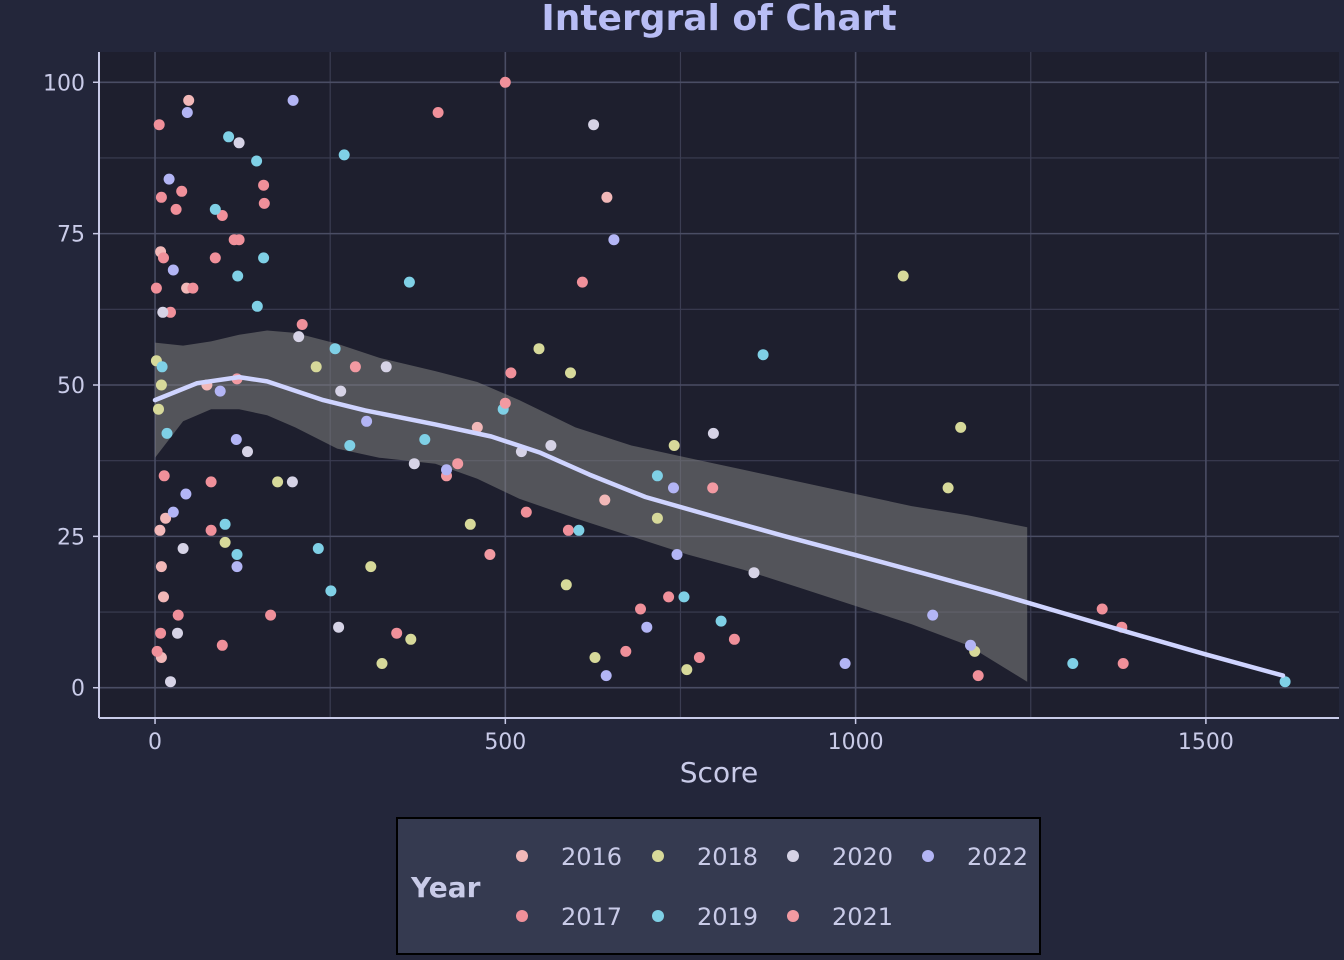  Describe the element at coordinates (719, 772) in the screenshot. I see `x-axis-title: Score` at that location.